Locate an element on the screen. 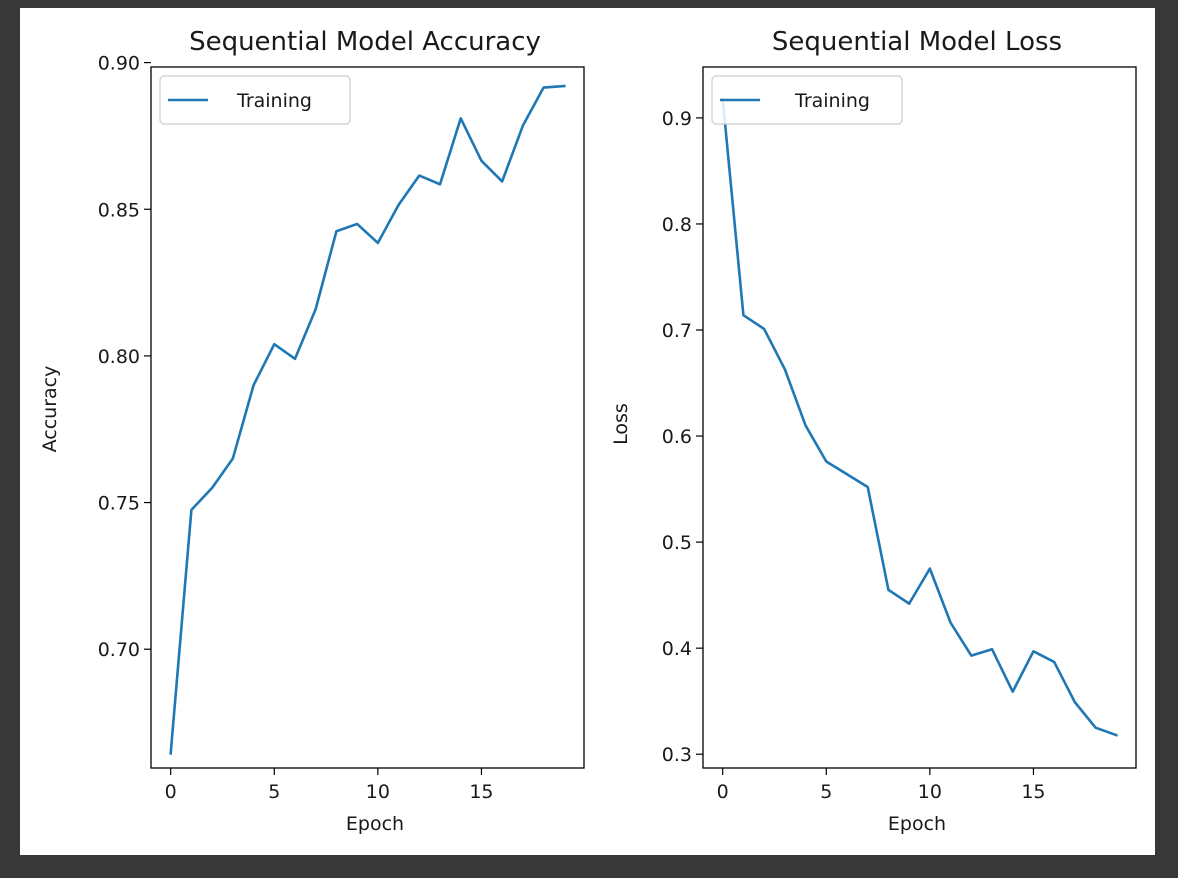 The image size is (1178, 878). accuracy-y-axis-label: Accuracy is located at coordinates (50, 409).